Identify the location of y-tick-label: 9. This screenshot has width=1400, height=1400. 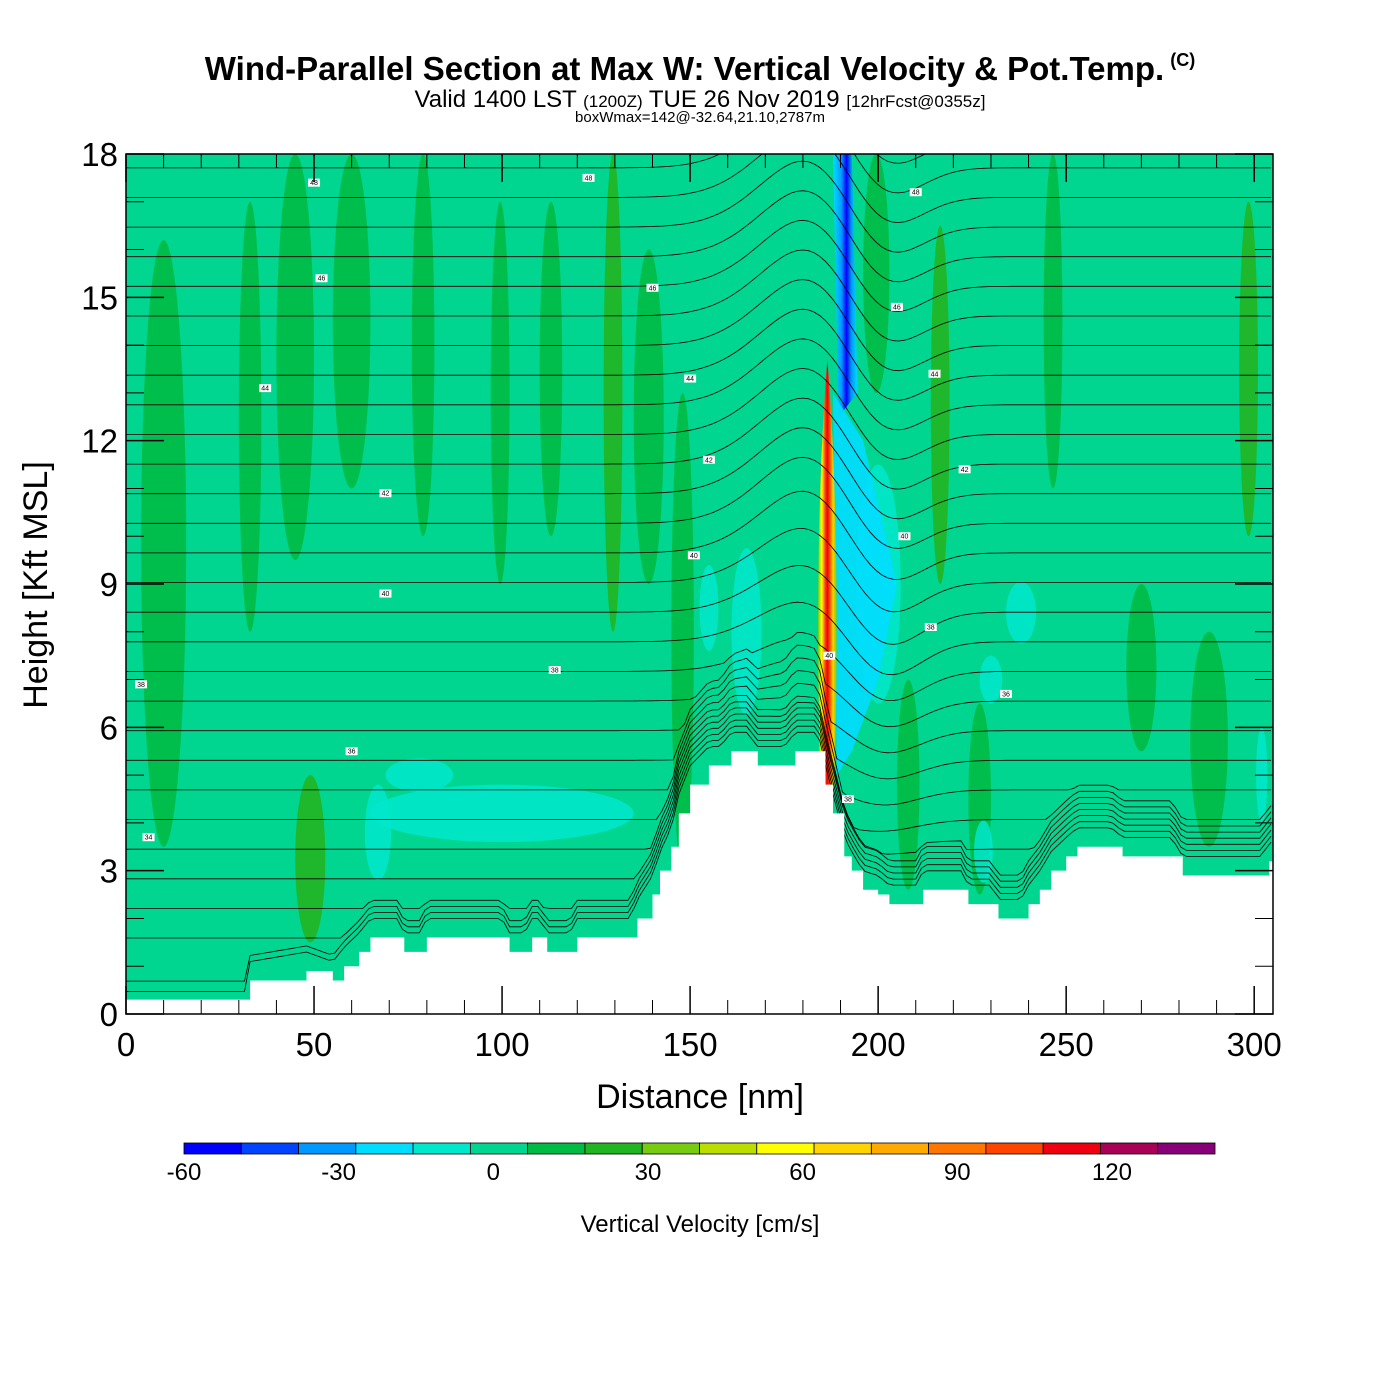
(109, 584).